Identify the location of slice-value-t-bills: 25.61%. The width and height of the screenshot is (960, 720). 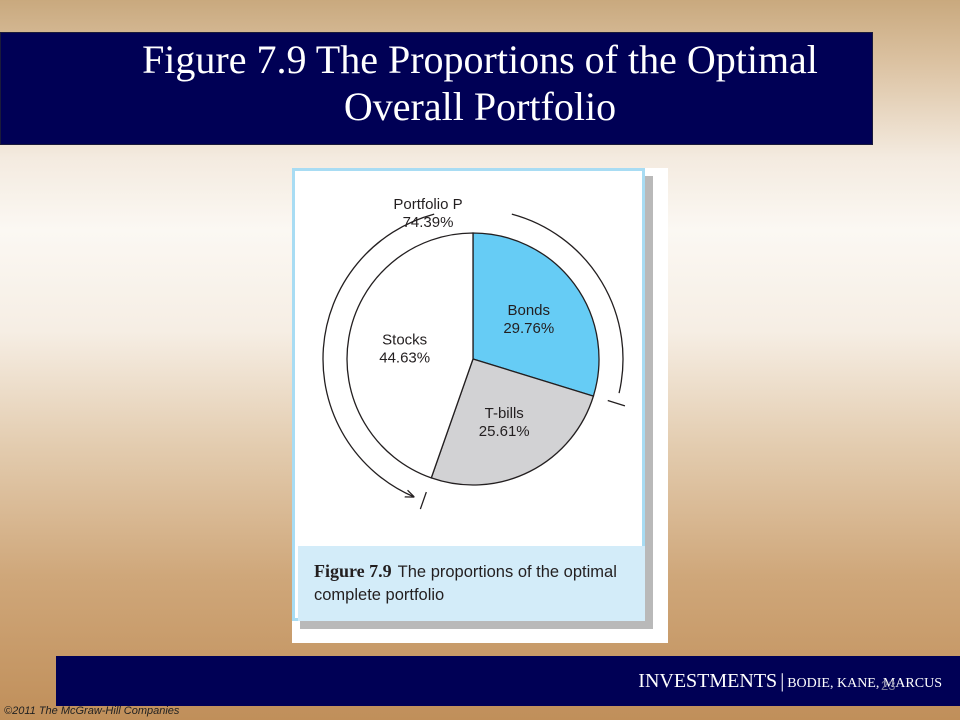
(504, 431).